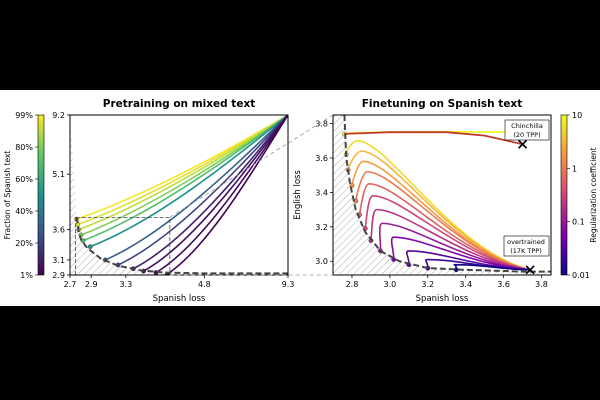 The height and width of the screenshot is (400, 600). What do you see at coordinates (204, 284) in the screenshot?
I see `left-x-tick-label: 4.8` at bounding box center [204, 284].